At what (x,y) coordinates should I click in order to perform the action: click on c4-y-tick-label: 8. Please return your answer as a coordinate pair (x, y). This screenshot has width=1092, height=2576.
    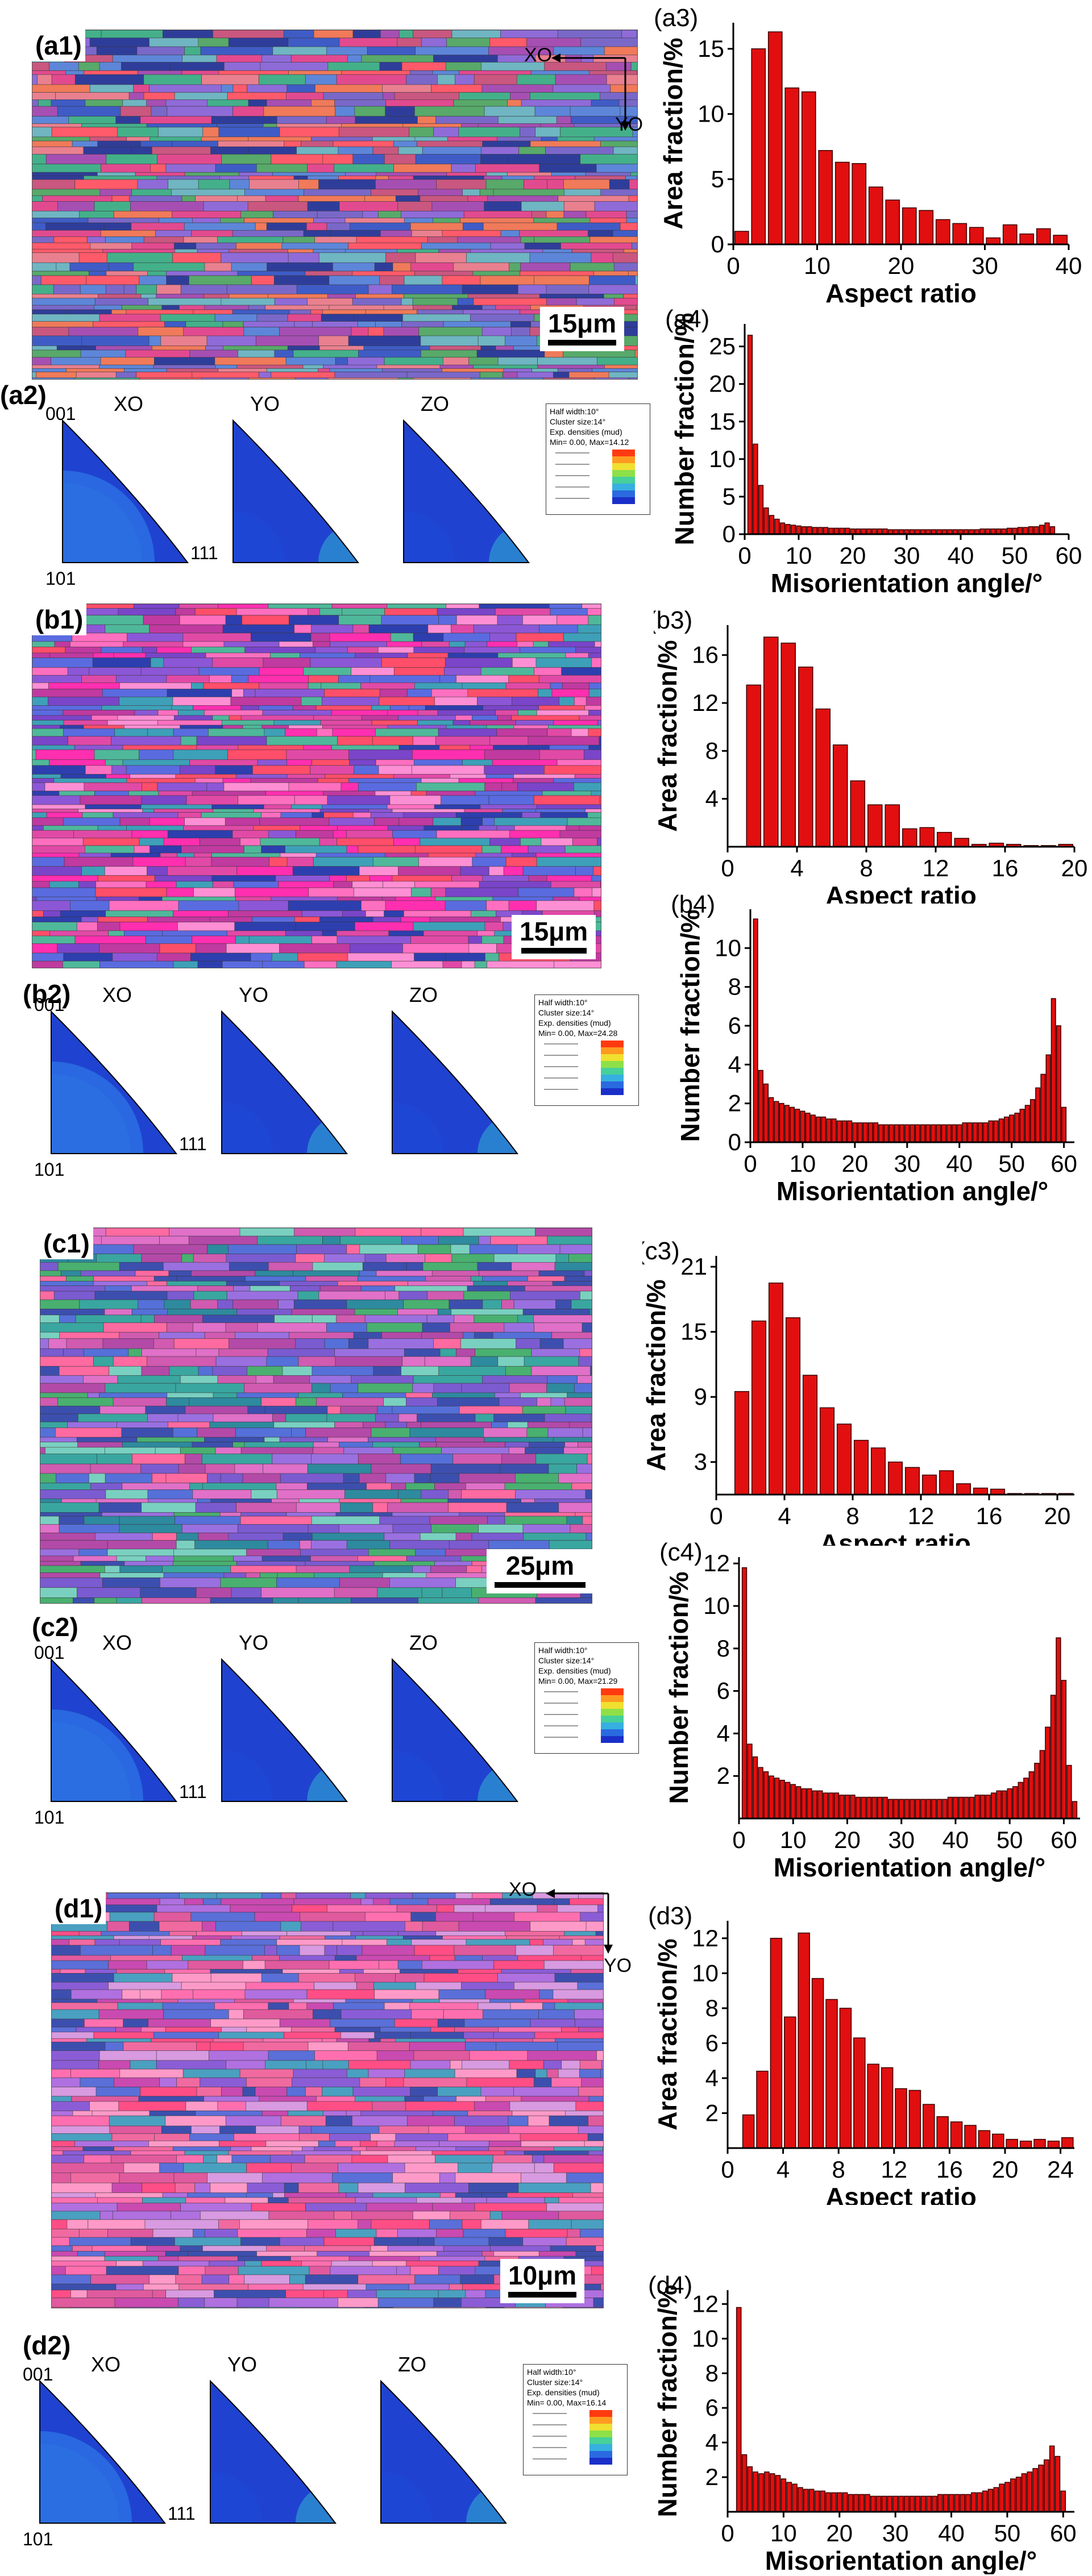
    Looking at the image, I should click on (723, 1648).